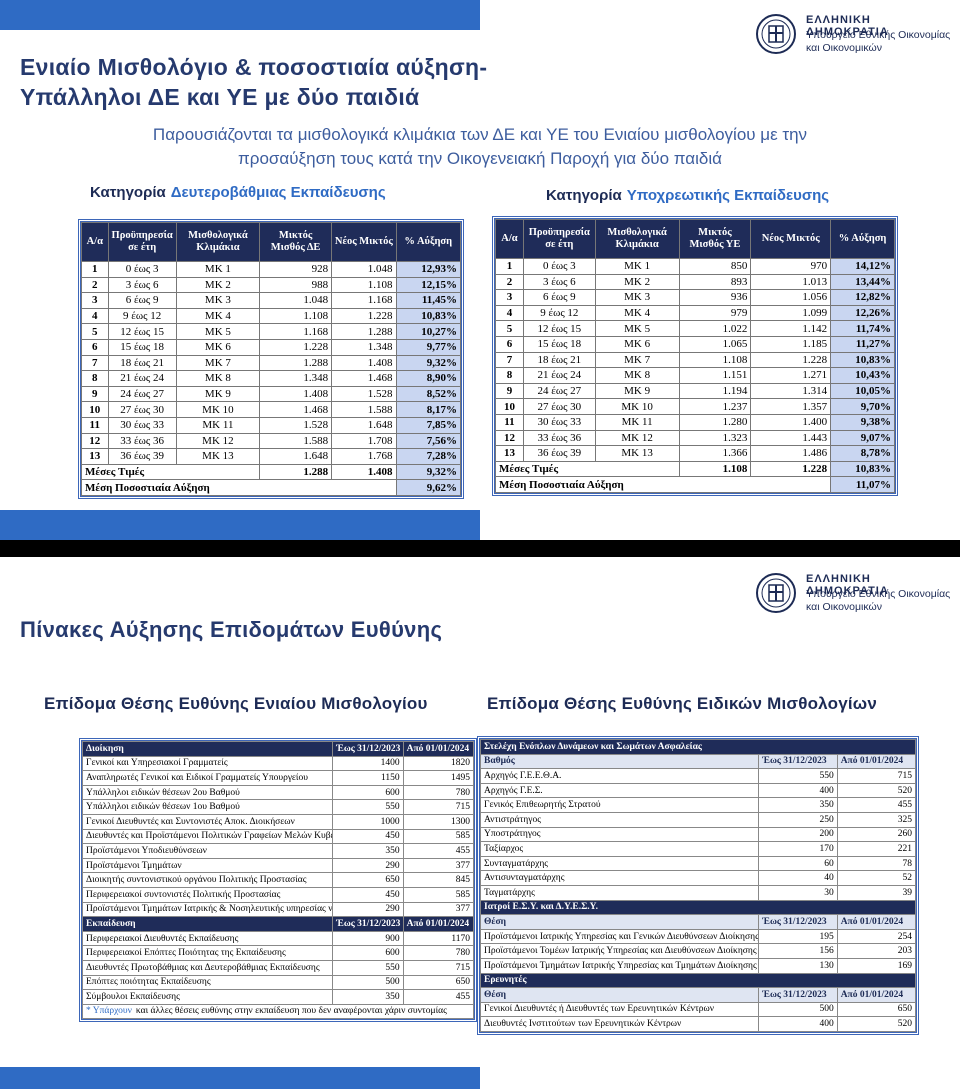  I want to click on cell: Αρχηγός Γ.Ε.Σ., so click(619, 790).